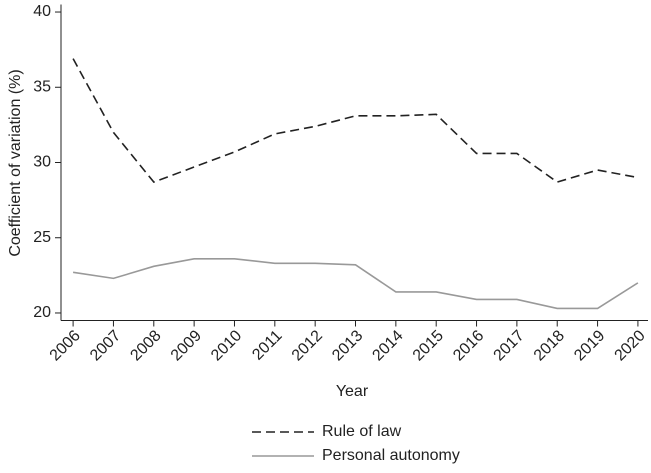 Image resolution: width=651 pixels, height=473 pixels. What do you see at coordinates (15, 162) in the screenshot?
I see `y-axis-title: Coefficient of variation (%)` at bounding box center [15, 162].